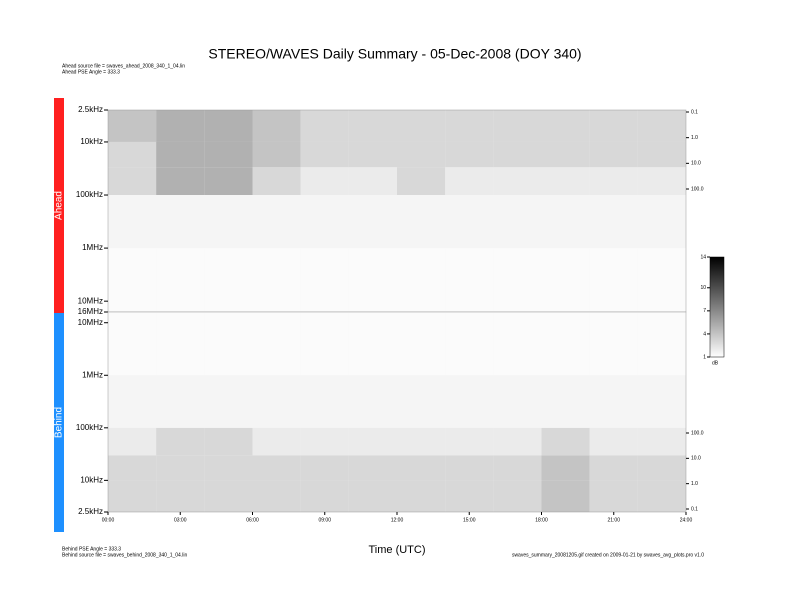  I want to click on colorbar, so click(717, 307).